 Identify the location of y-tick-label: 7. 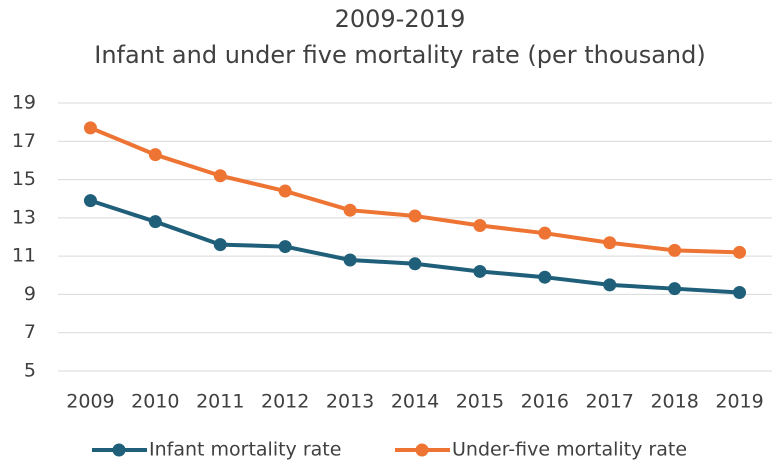
(30, 332).